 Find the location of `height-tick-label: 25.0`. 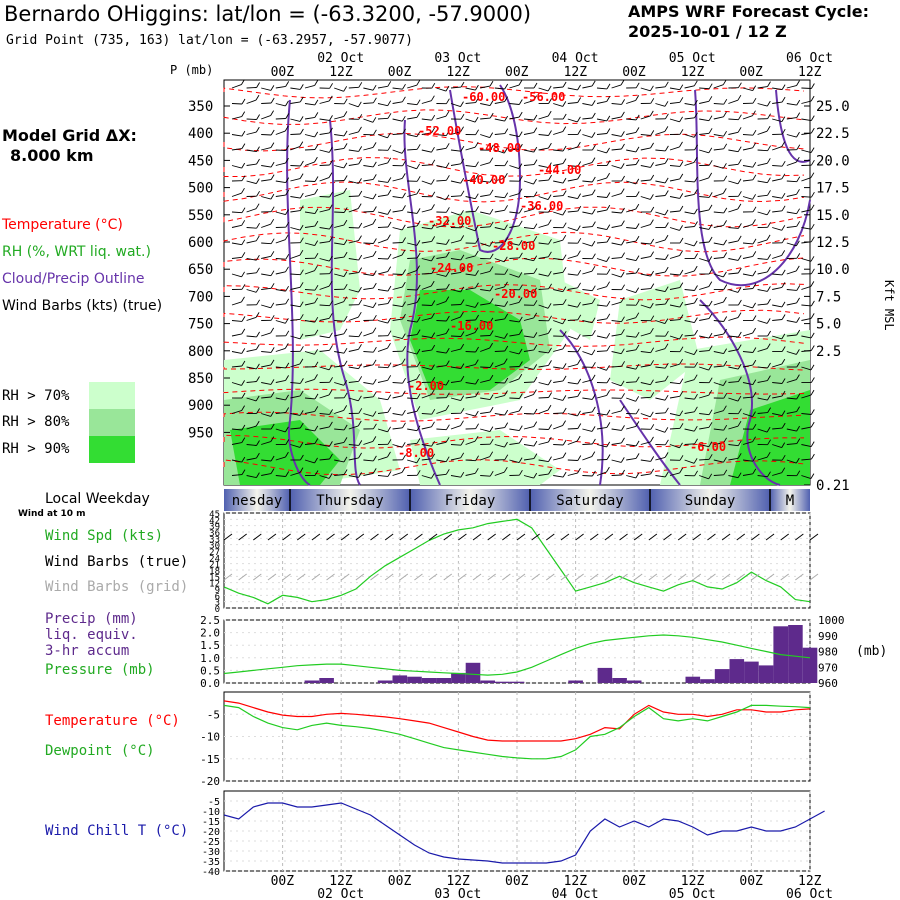

height-tick-label: 25.0 is located at coordinates (833, 107).